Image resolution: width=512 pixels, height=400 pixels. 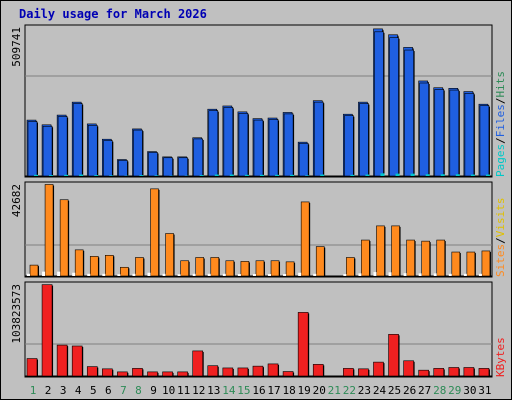 I want to click on visits-legend: Sites/Visits, so click(x=500, y=238).